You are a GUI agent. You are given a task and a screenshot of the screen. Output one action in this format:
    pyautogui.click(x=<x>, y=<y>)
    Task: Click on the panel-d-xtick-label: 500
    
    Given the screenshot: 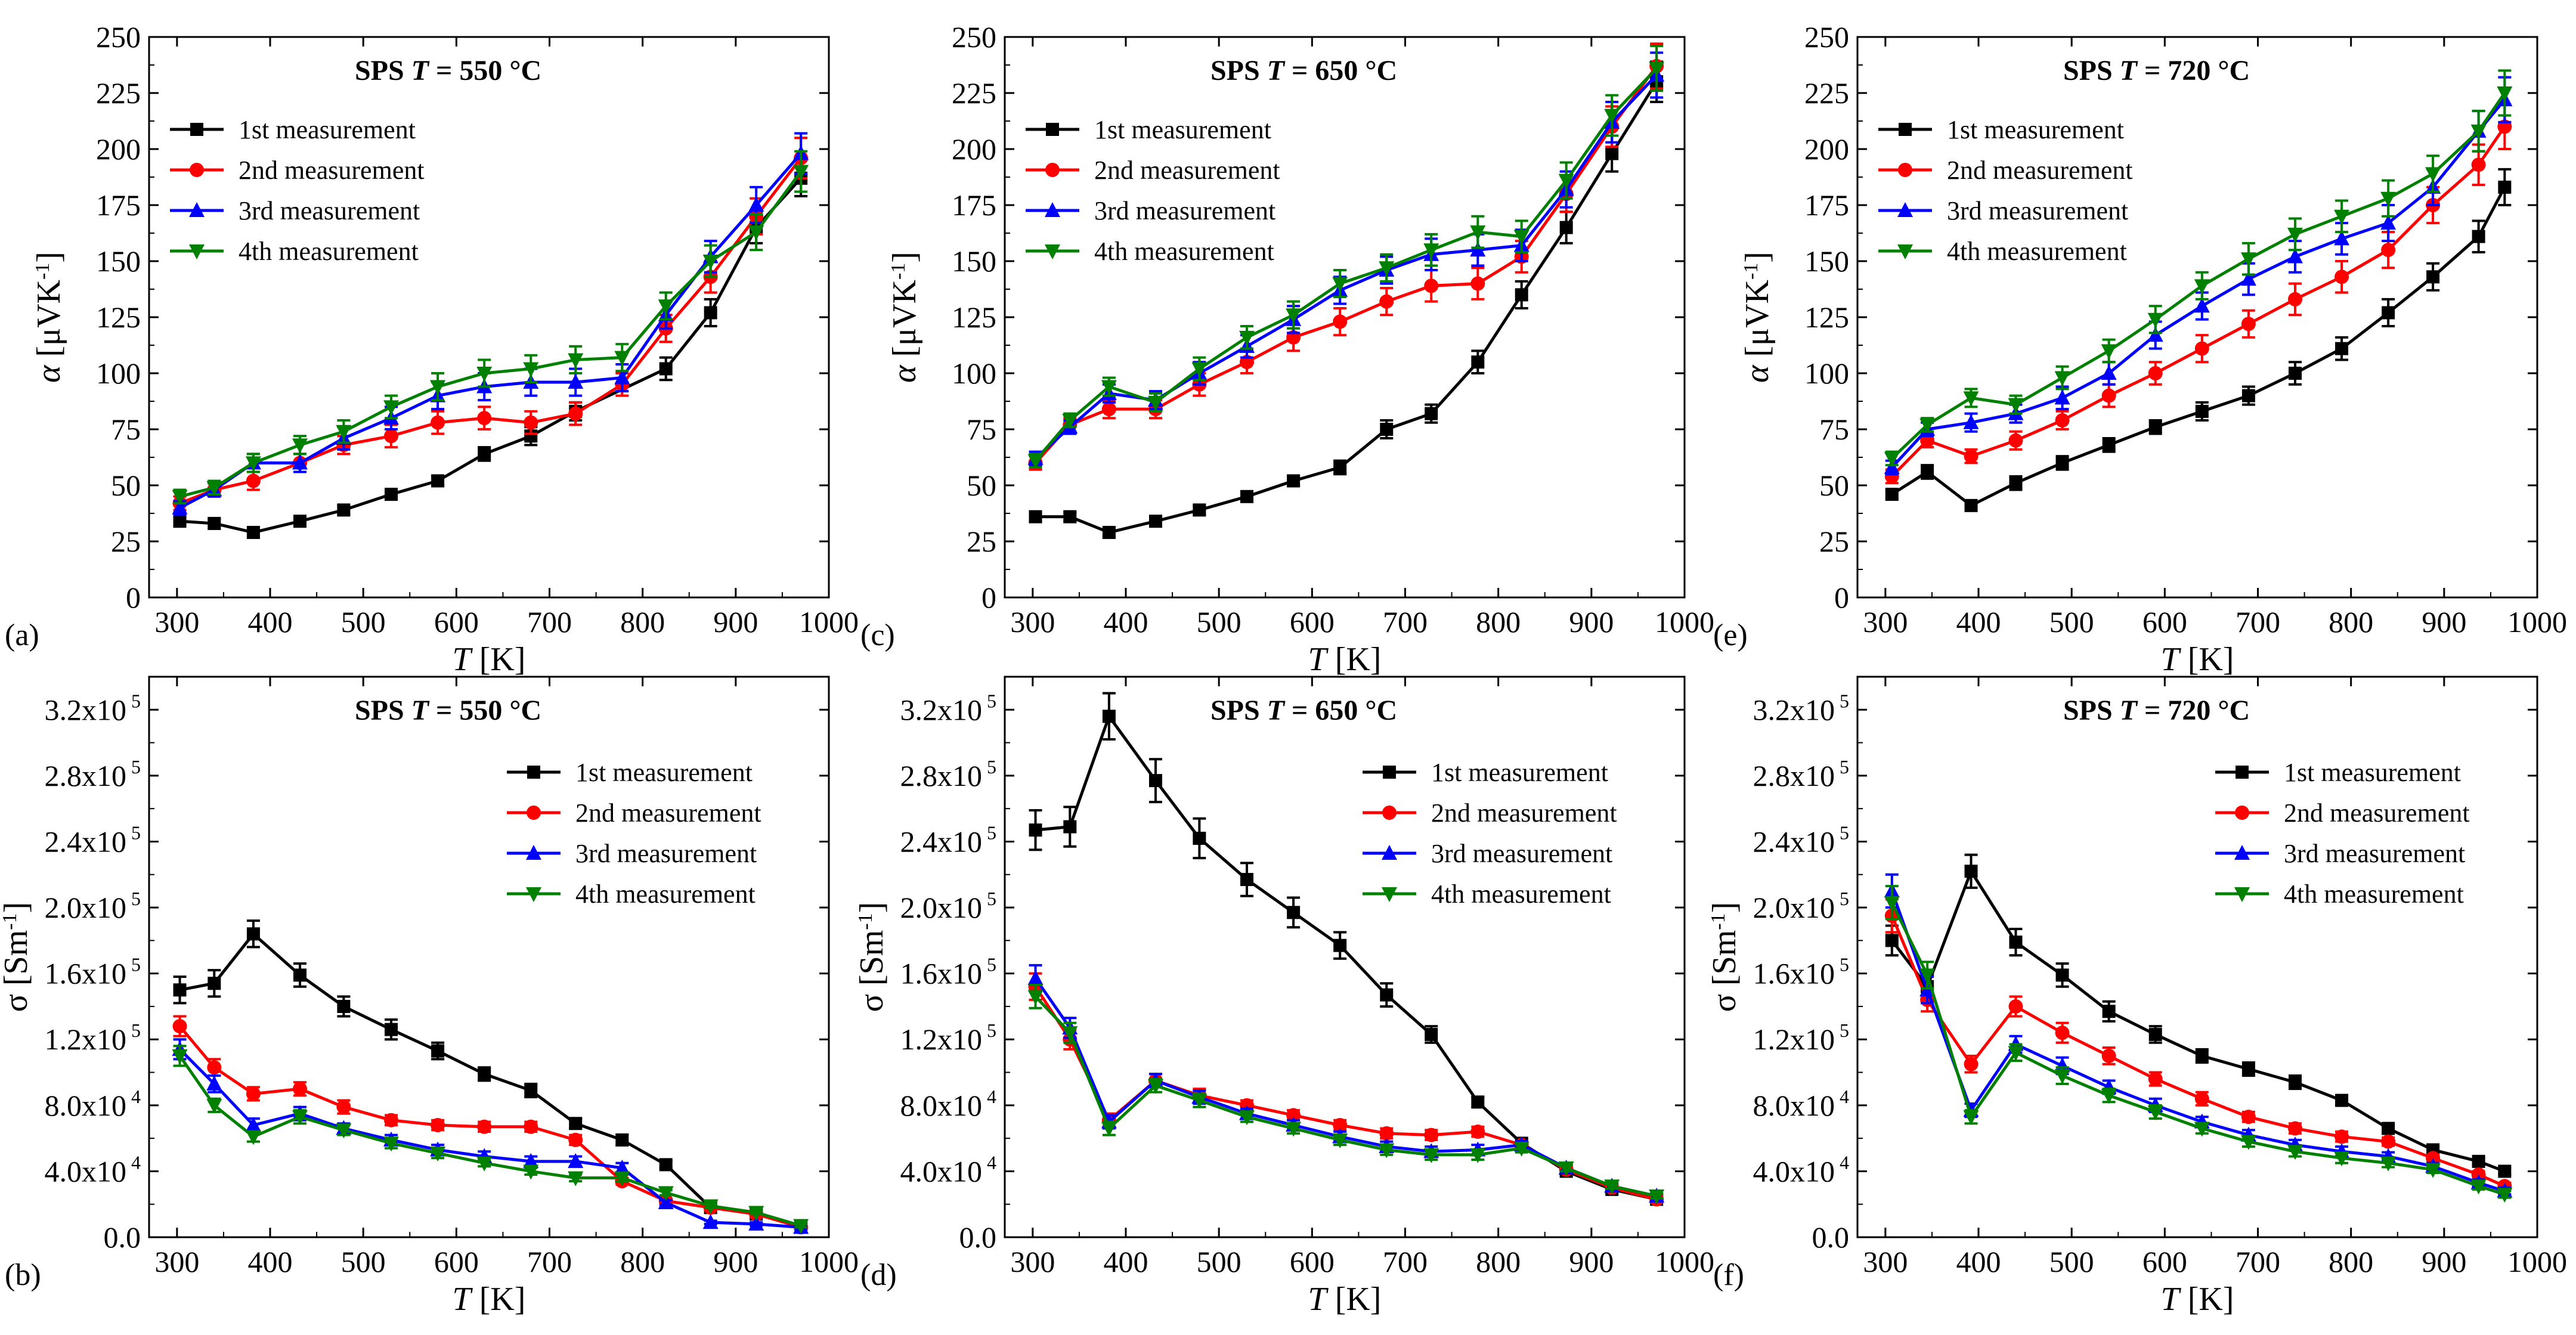 What is the action you would take?
    pyautogui.click(x=1219, y=1261)
    